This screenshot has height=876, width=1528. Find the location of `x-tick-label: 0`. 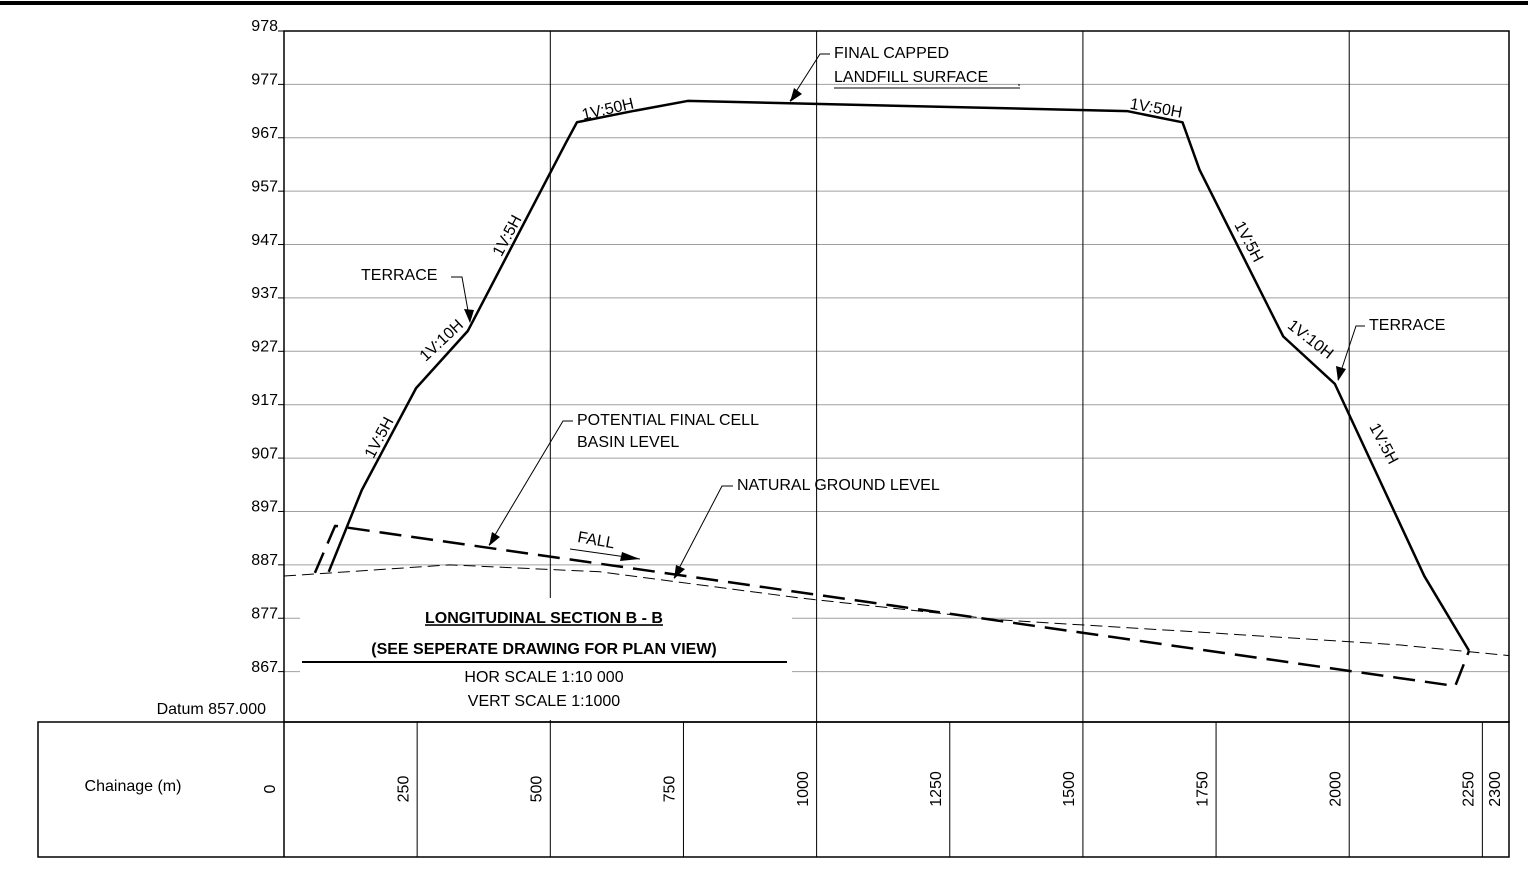

x-tick-label: 0 is located at coordinates (270, 788).